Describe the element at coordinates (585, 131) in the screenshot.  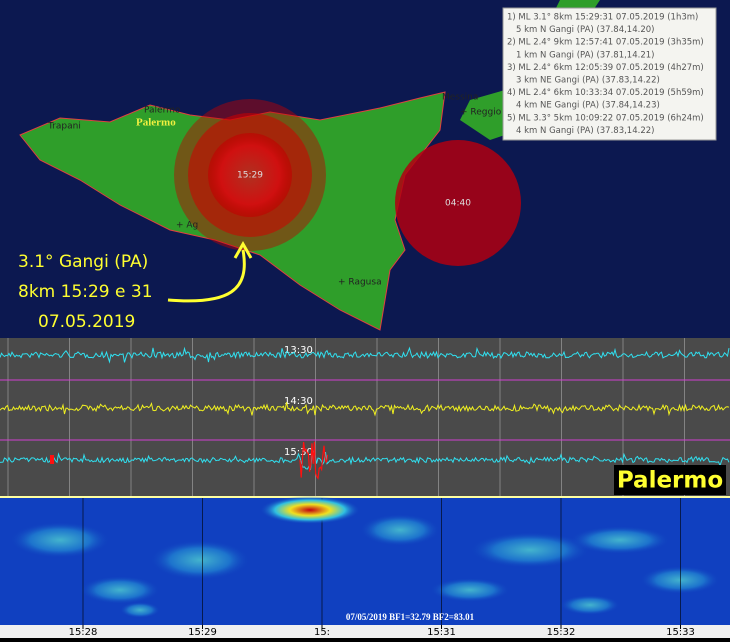
I see `legend-line: 4 km N Gangi (PA) (37.83,14.22)` at that location.